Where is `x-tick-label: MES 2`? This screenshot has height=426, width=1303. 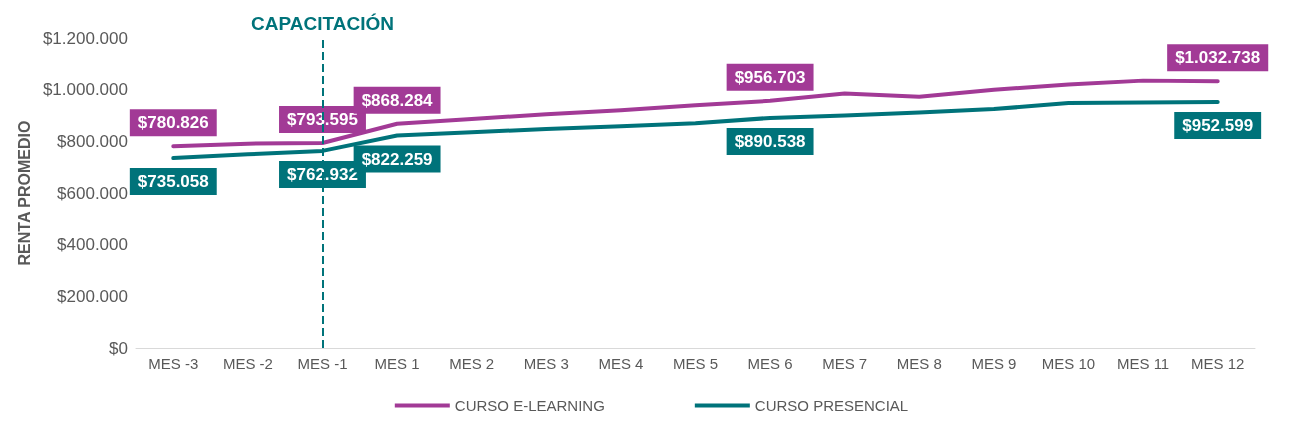
x-tick-label: MES 2 is located at coordinates (472, 363).